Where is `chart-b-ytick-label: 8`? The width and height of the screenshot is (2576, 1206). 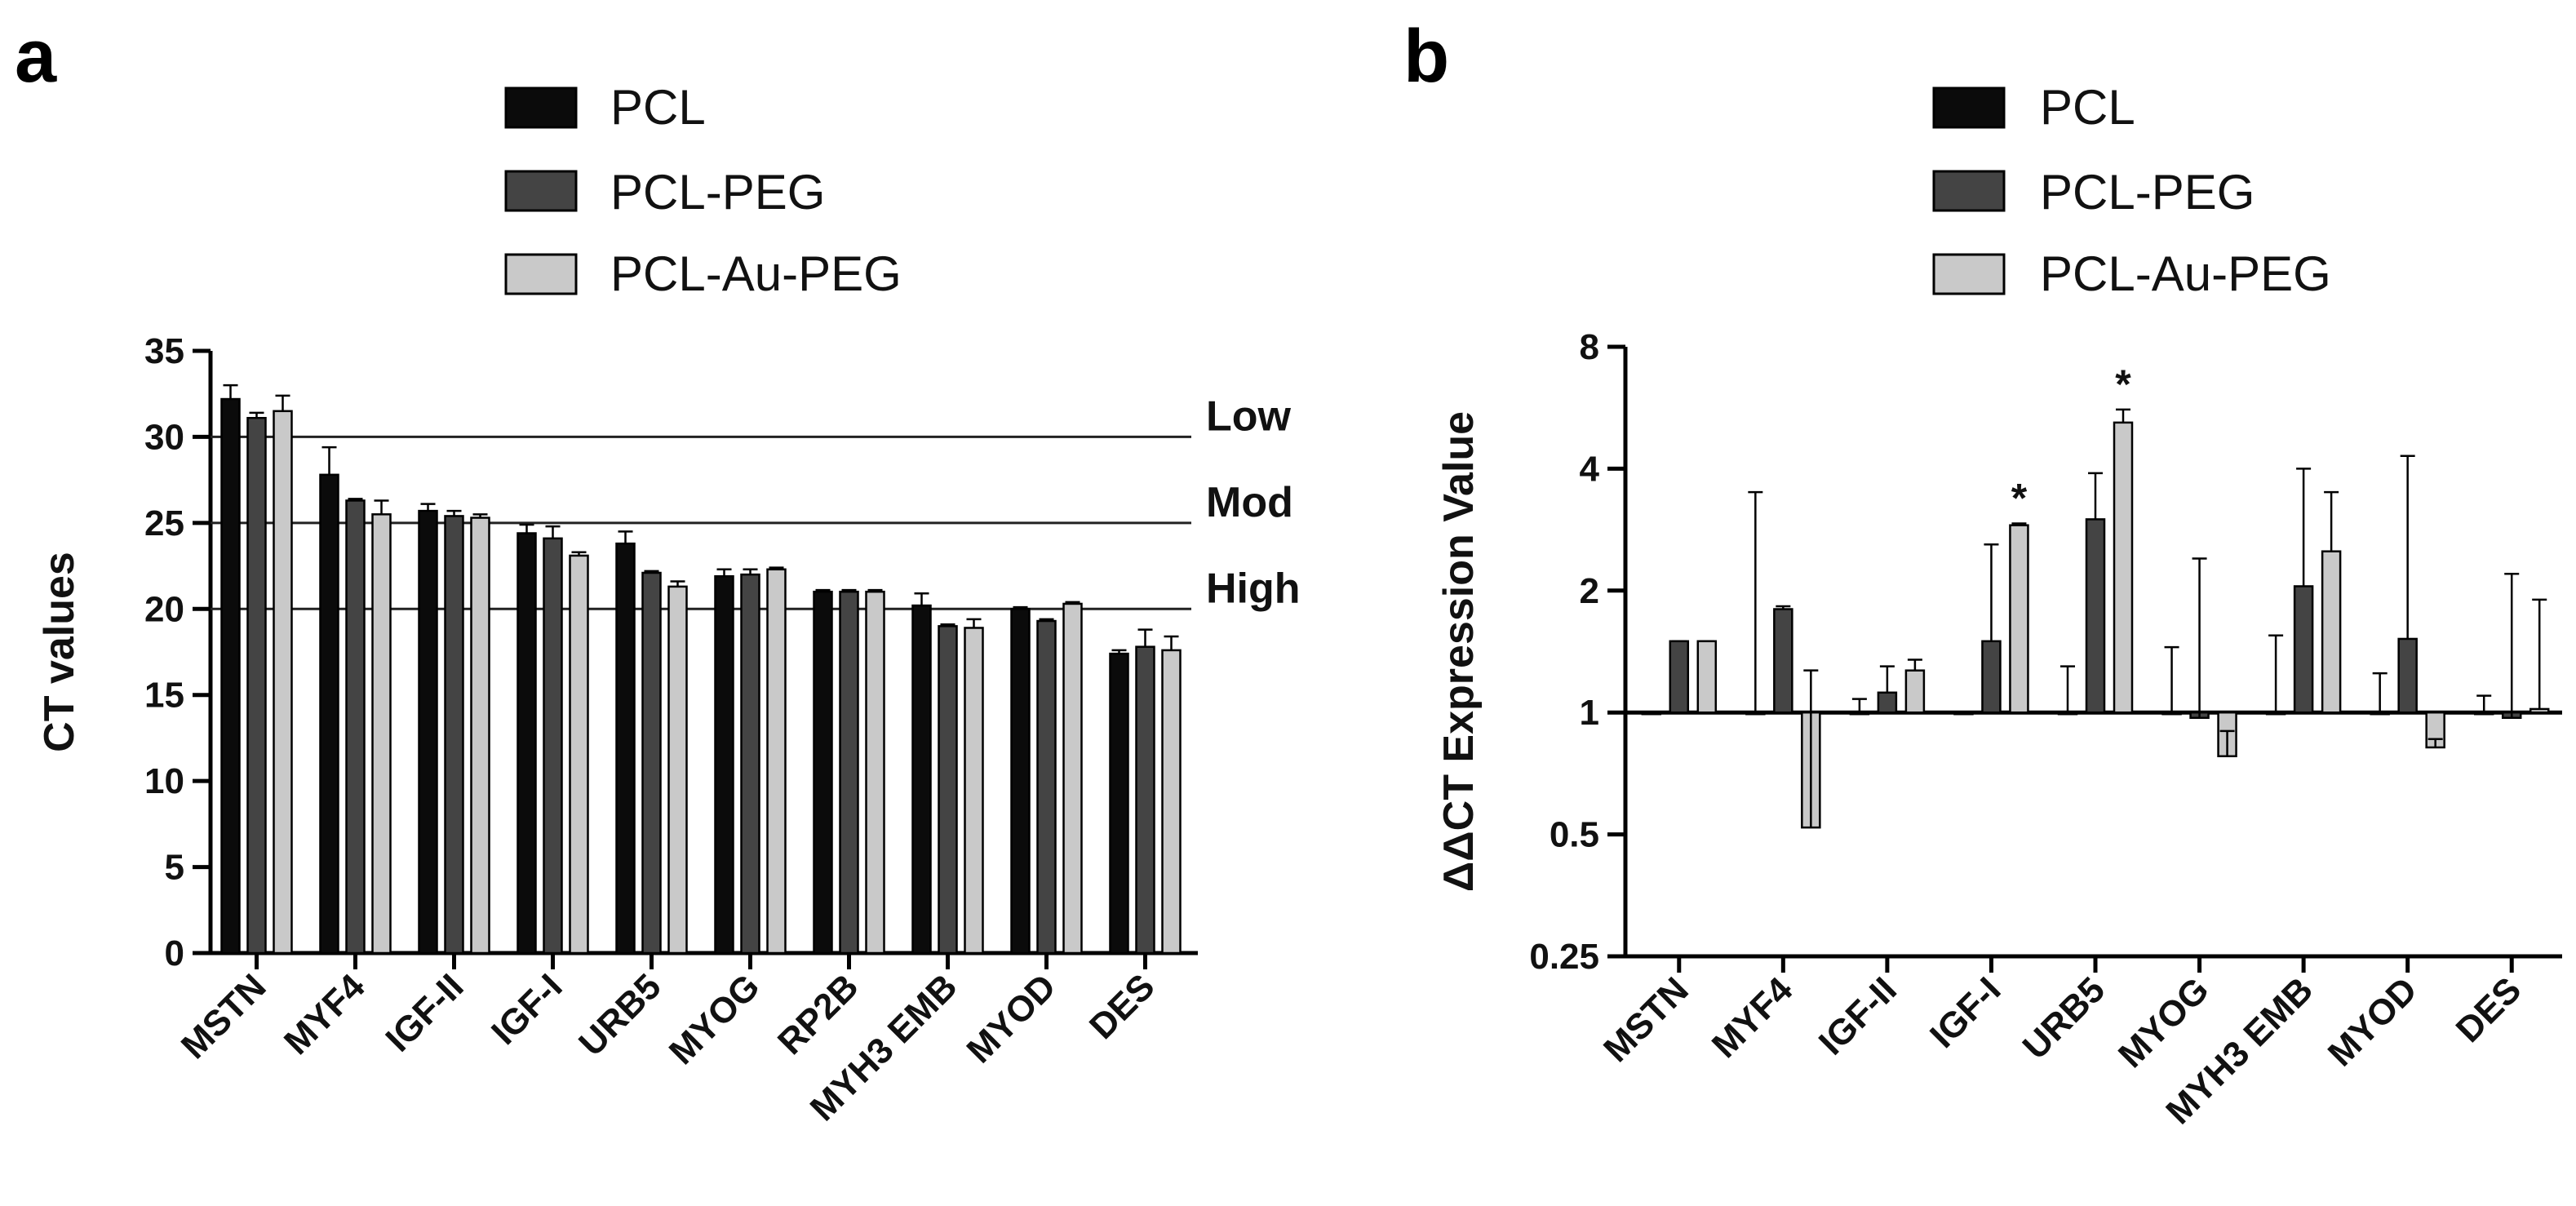 chart-b-ytick-label: 8 is located at coordinates (1589, 347).